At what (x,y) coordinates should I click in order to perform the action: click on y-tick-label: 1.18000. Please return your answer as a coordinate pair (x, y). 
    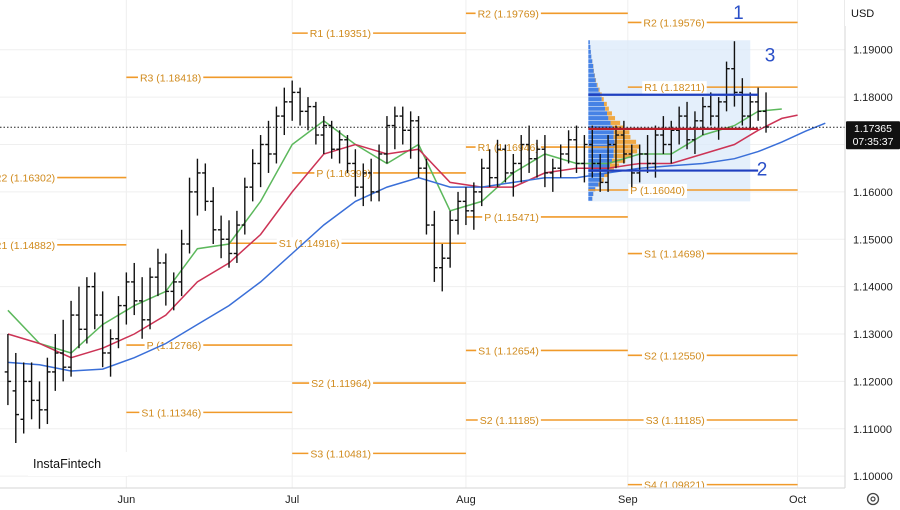
    Looking at the image, I should click on (873, 98).